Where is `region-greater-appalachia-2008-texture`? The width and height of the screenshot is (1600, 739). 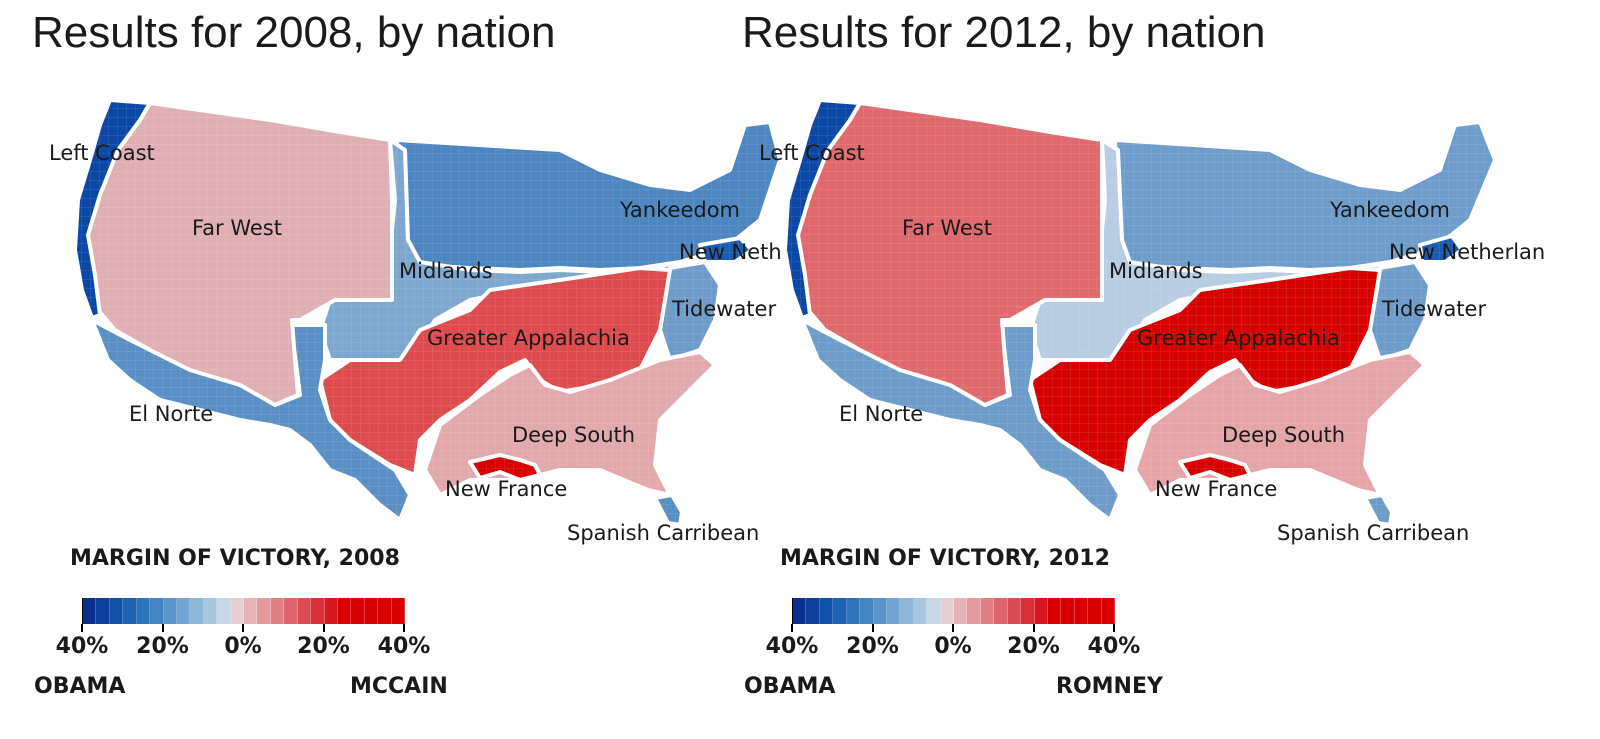 region-greater-appalachia-2008-texture is located at coordinates (495, 371).